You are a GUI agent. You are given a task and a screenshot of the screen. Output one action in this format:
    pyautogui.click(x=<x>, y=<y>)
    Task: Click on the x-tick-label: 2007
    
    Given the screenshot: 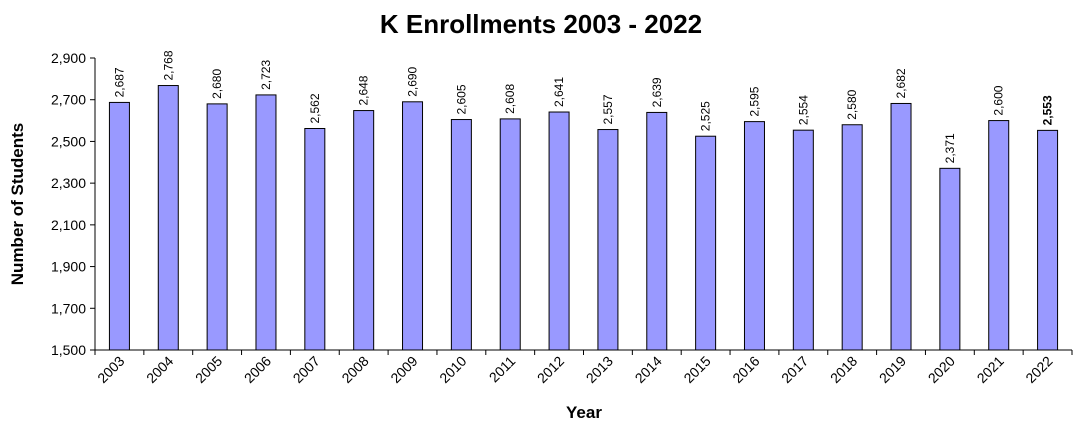 What is the action you would take?
    pyautogui.click(x=306, y=369)
    